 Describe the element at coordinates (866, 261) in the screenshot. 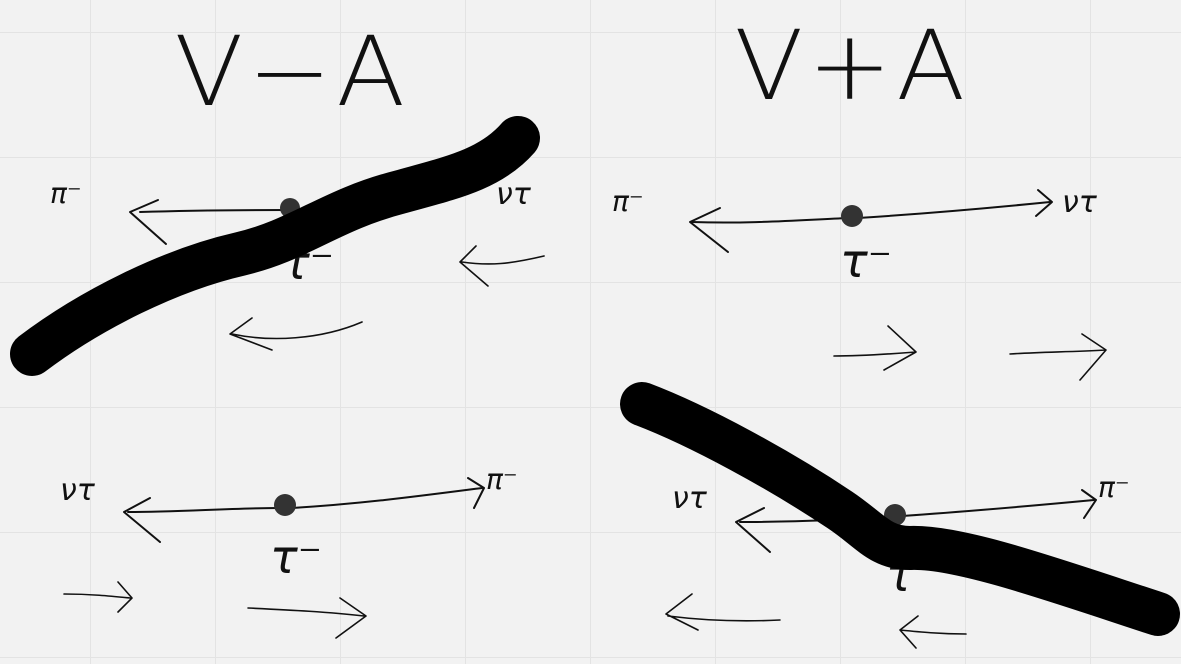

I see `tau-label-top-right: τ⁻` at that location.